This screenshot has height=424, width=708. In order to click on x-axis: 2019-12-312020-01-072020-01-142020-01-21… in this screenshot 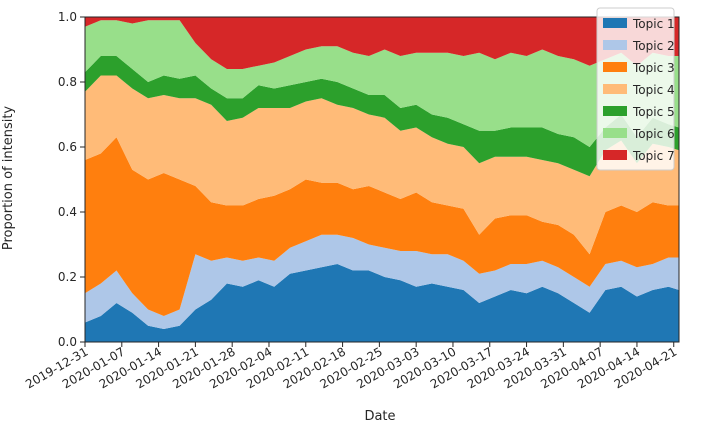, I will do `click(351, 366)`.